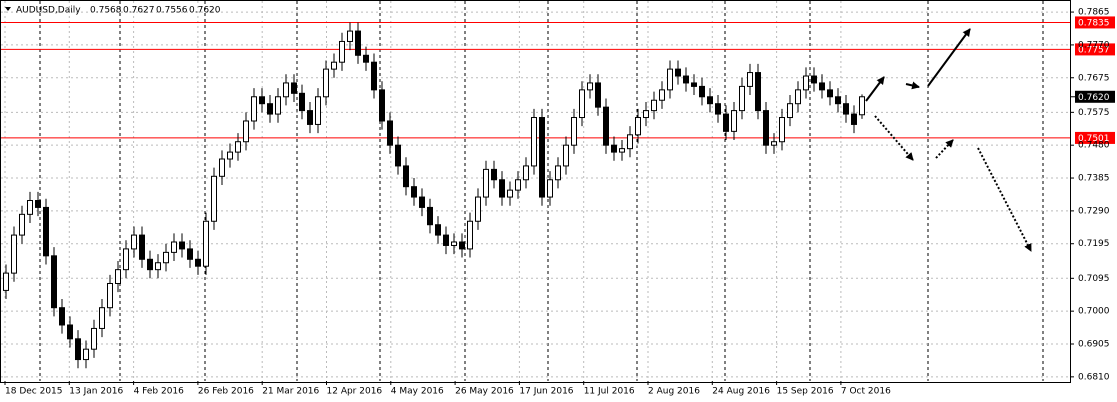 The width and height of the screenshot is (1117, 402). What do you see at coordinates (1094, 211) in the screenshot?
I see `y-tick-label: 0.7290` at bounding box center [1094, 211].